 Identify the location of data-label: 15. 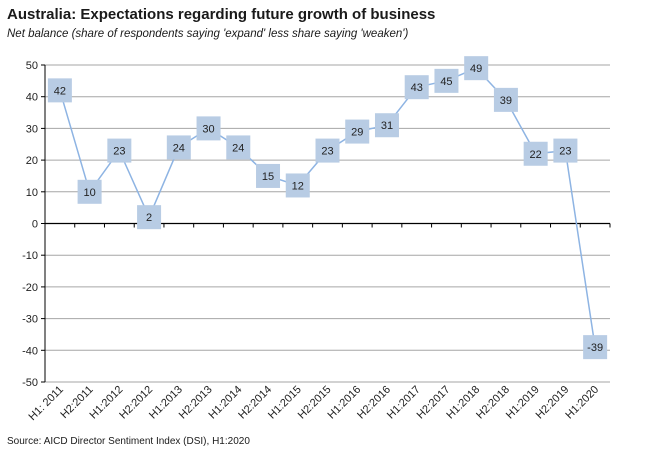
(268, 177).